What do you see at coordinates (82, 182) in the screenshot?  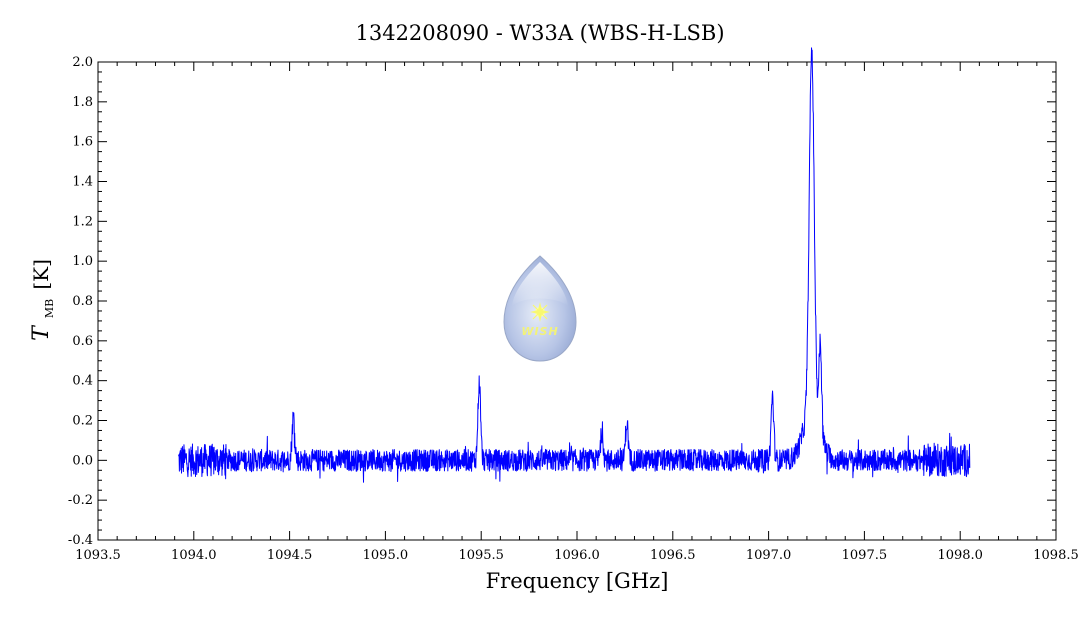 I see `y-tick-label: 1.4` at bounding box center [82, 182].